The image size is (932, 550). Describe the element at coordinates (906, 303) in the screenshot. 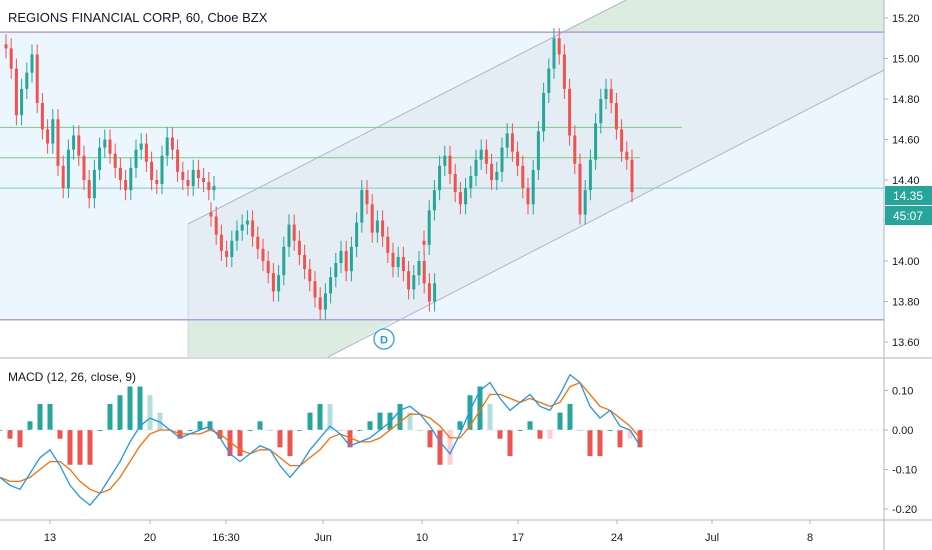

I see `price-tick-label: 13.80` at that location.